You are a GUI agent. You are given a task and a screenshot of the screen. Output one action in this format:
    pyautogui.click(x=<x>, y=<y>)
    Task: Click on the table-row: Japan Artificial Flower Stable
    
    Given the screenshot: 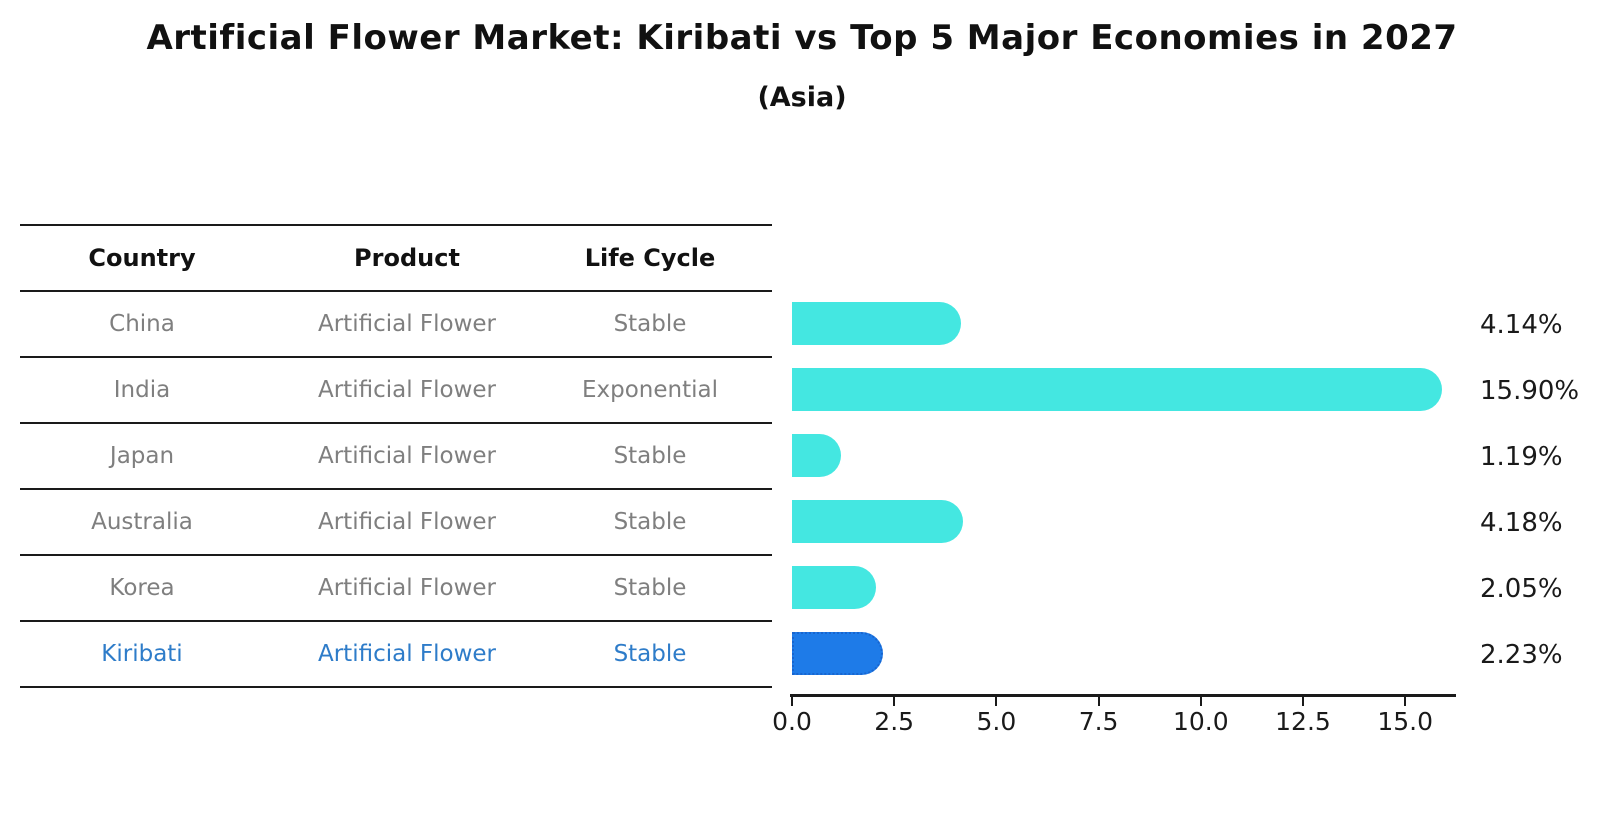 What is the action you would take?
    pyautogui.click(x=396, y=457)
    